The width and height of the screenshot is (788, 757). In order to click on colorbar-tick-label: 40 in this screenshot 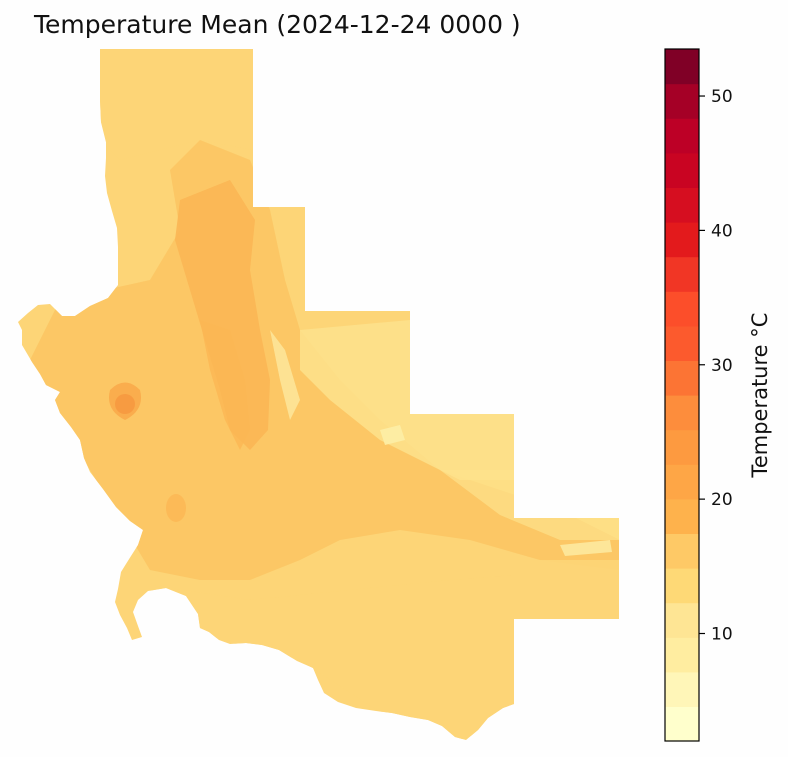, I will do `click(722, 231)`.